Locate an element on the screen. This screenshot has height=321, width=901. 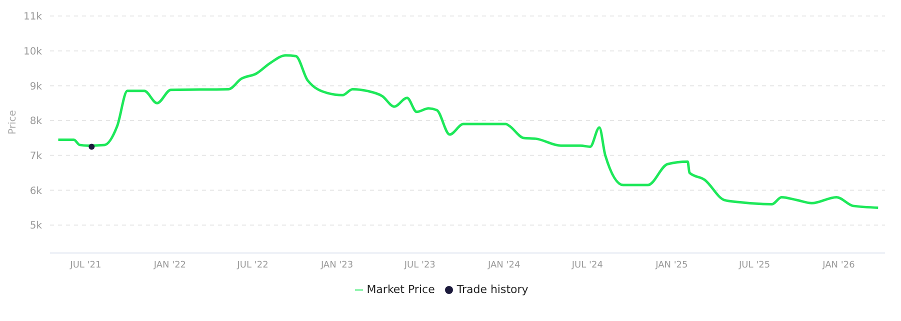
x-tick-label: JAN '25 is located at coordinates (671, 265).